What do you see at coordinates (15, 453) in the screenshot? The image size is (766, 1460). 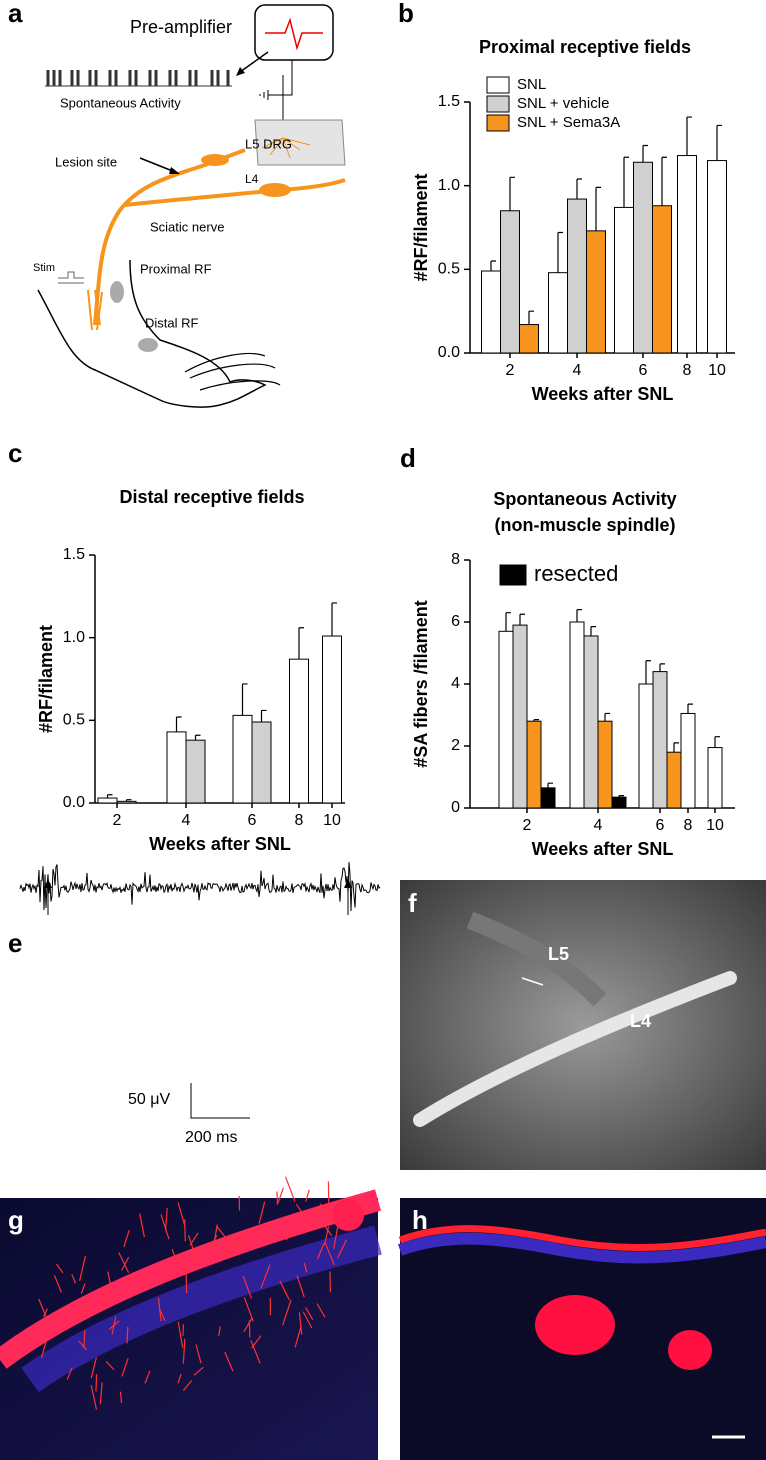 I see `panel-label: c` at bounding box center [15, 453].